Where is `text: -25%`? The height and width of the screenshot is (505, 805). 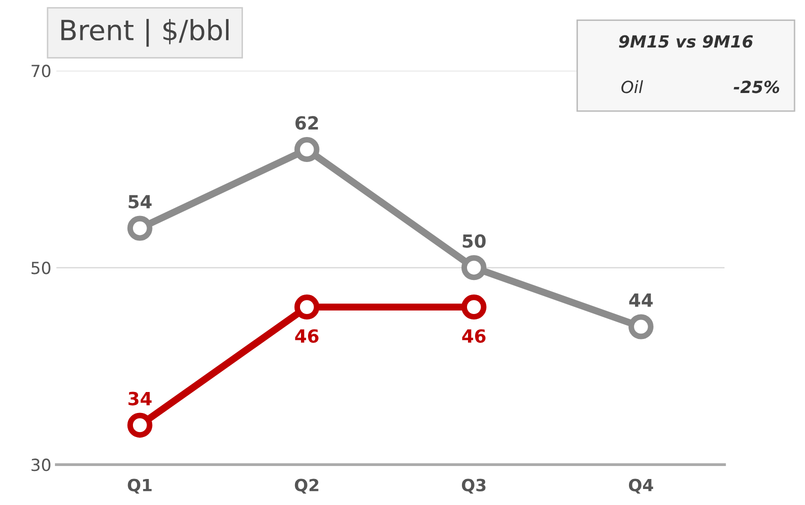
text: -25% is located at coordinates (757, 87).